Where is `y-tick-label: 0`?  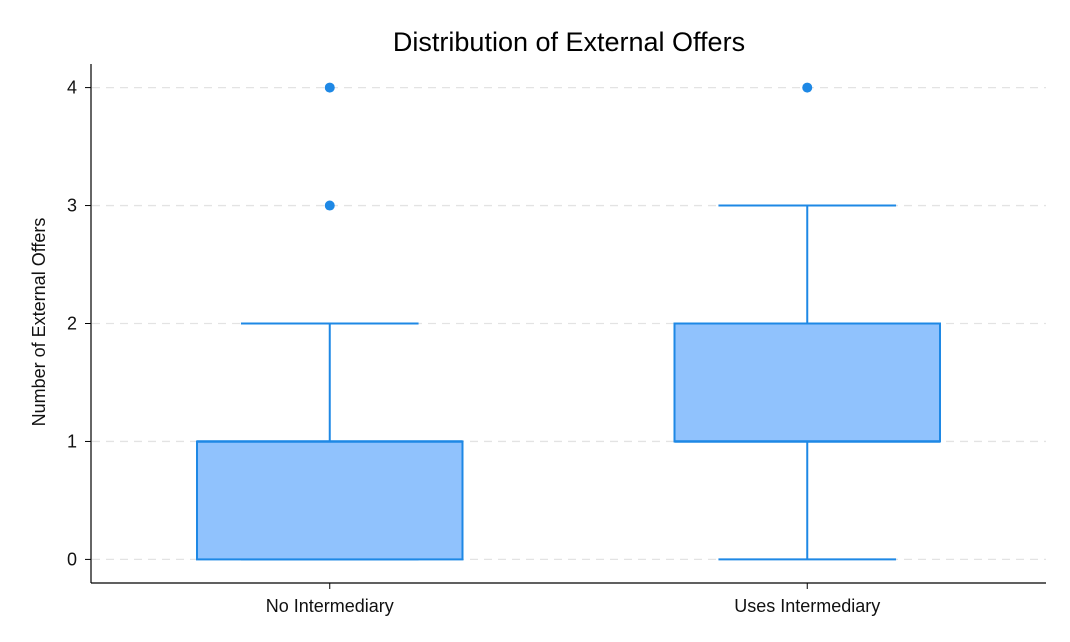
y-tick-label: 0 is located at coordinates (72, 559).